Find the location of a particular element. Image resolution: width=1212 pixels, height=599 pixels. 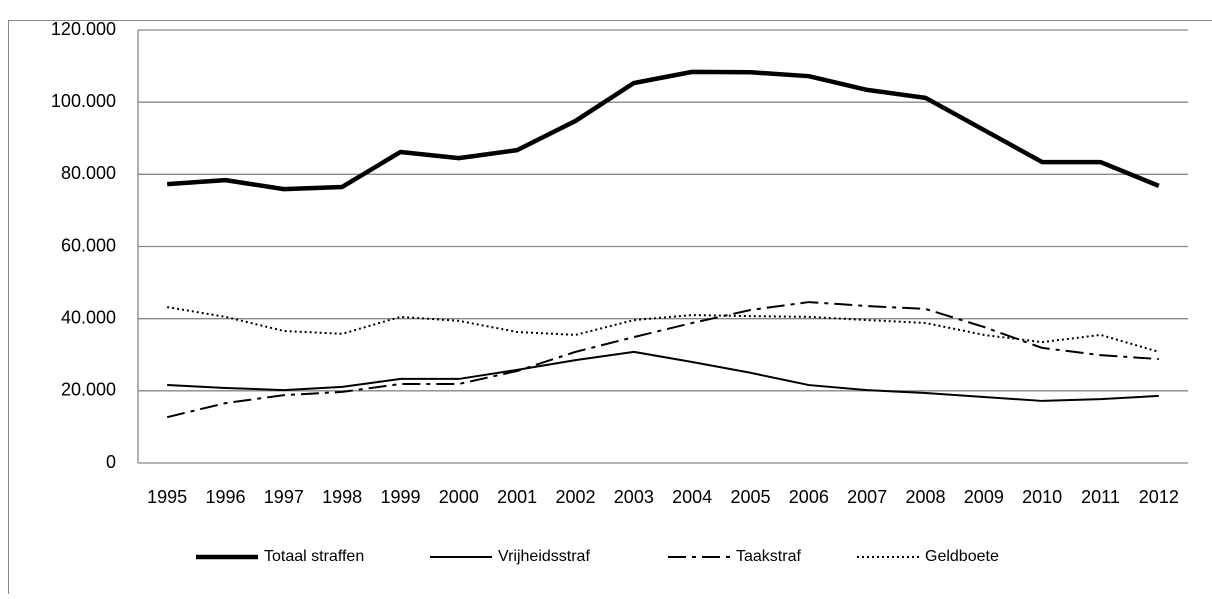

x-tick-label: 1999 is located at coordinates (400, 497).